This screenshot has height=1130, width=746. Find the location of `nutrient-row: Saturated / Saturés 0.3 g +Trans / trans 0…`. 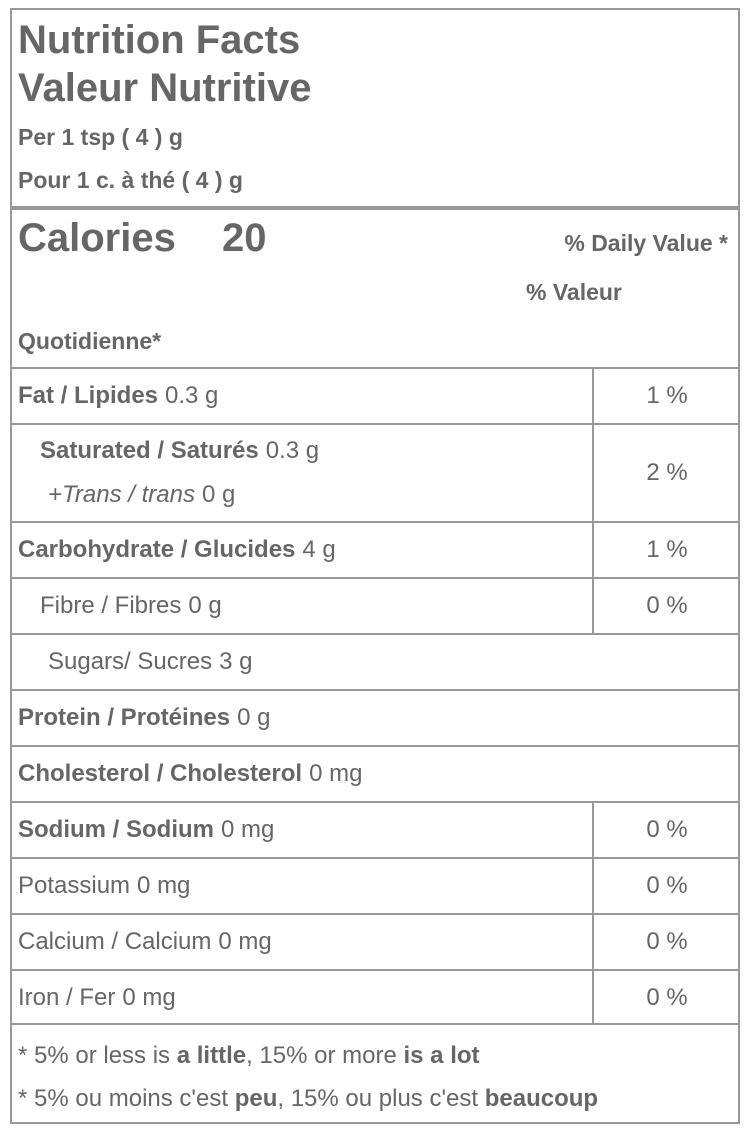

nutrient-row: Saturated / Saturés 0.3 g +Trans / trans 0… is located at coordinates (375, 472).